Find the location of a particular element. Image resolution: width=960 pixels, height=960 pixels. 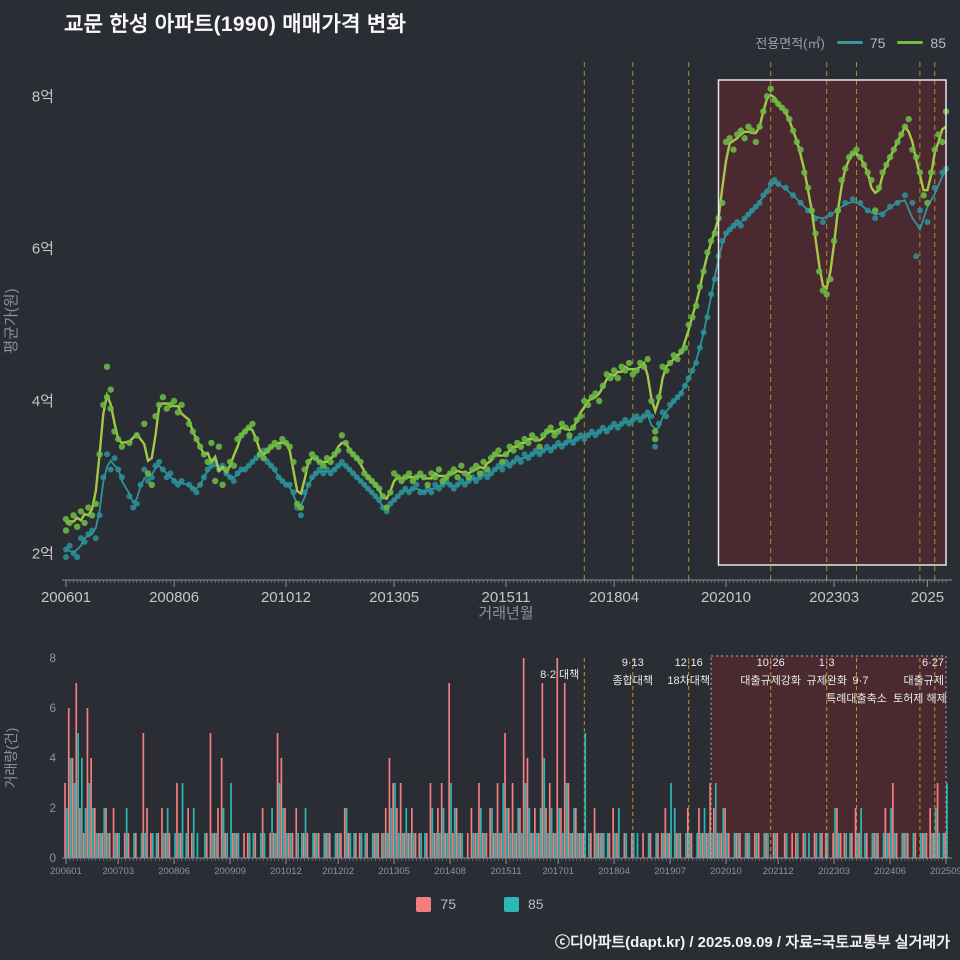

svg-text: 200703 is located at coordinates (118, 871).